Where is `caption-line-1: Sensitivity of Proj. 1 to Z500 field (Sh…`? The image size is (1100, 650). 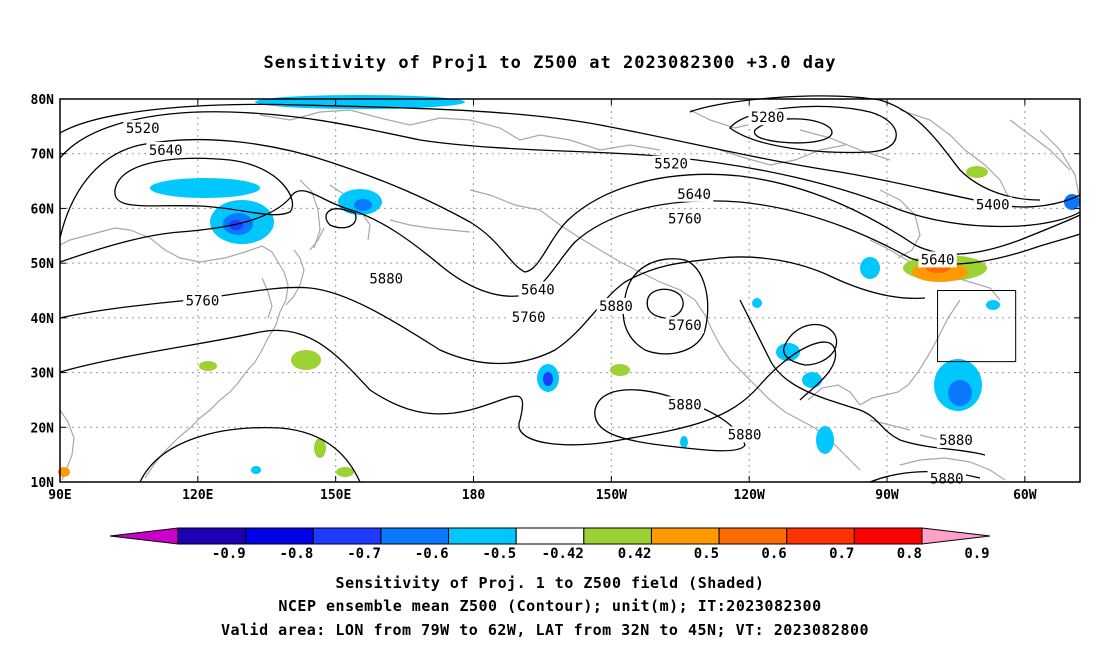
caption-line-1: Sensitivity of Proj. 1 to Z500 field (Sh… is located at coordinates (550, 583).